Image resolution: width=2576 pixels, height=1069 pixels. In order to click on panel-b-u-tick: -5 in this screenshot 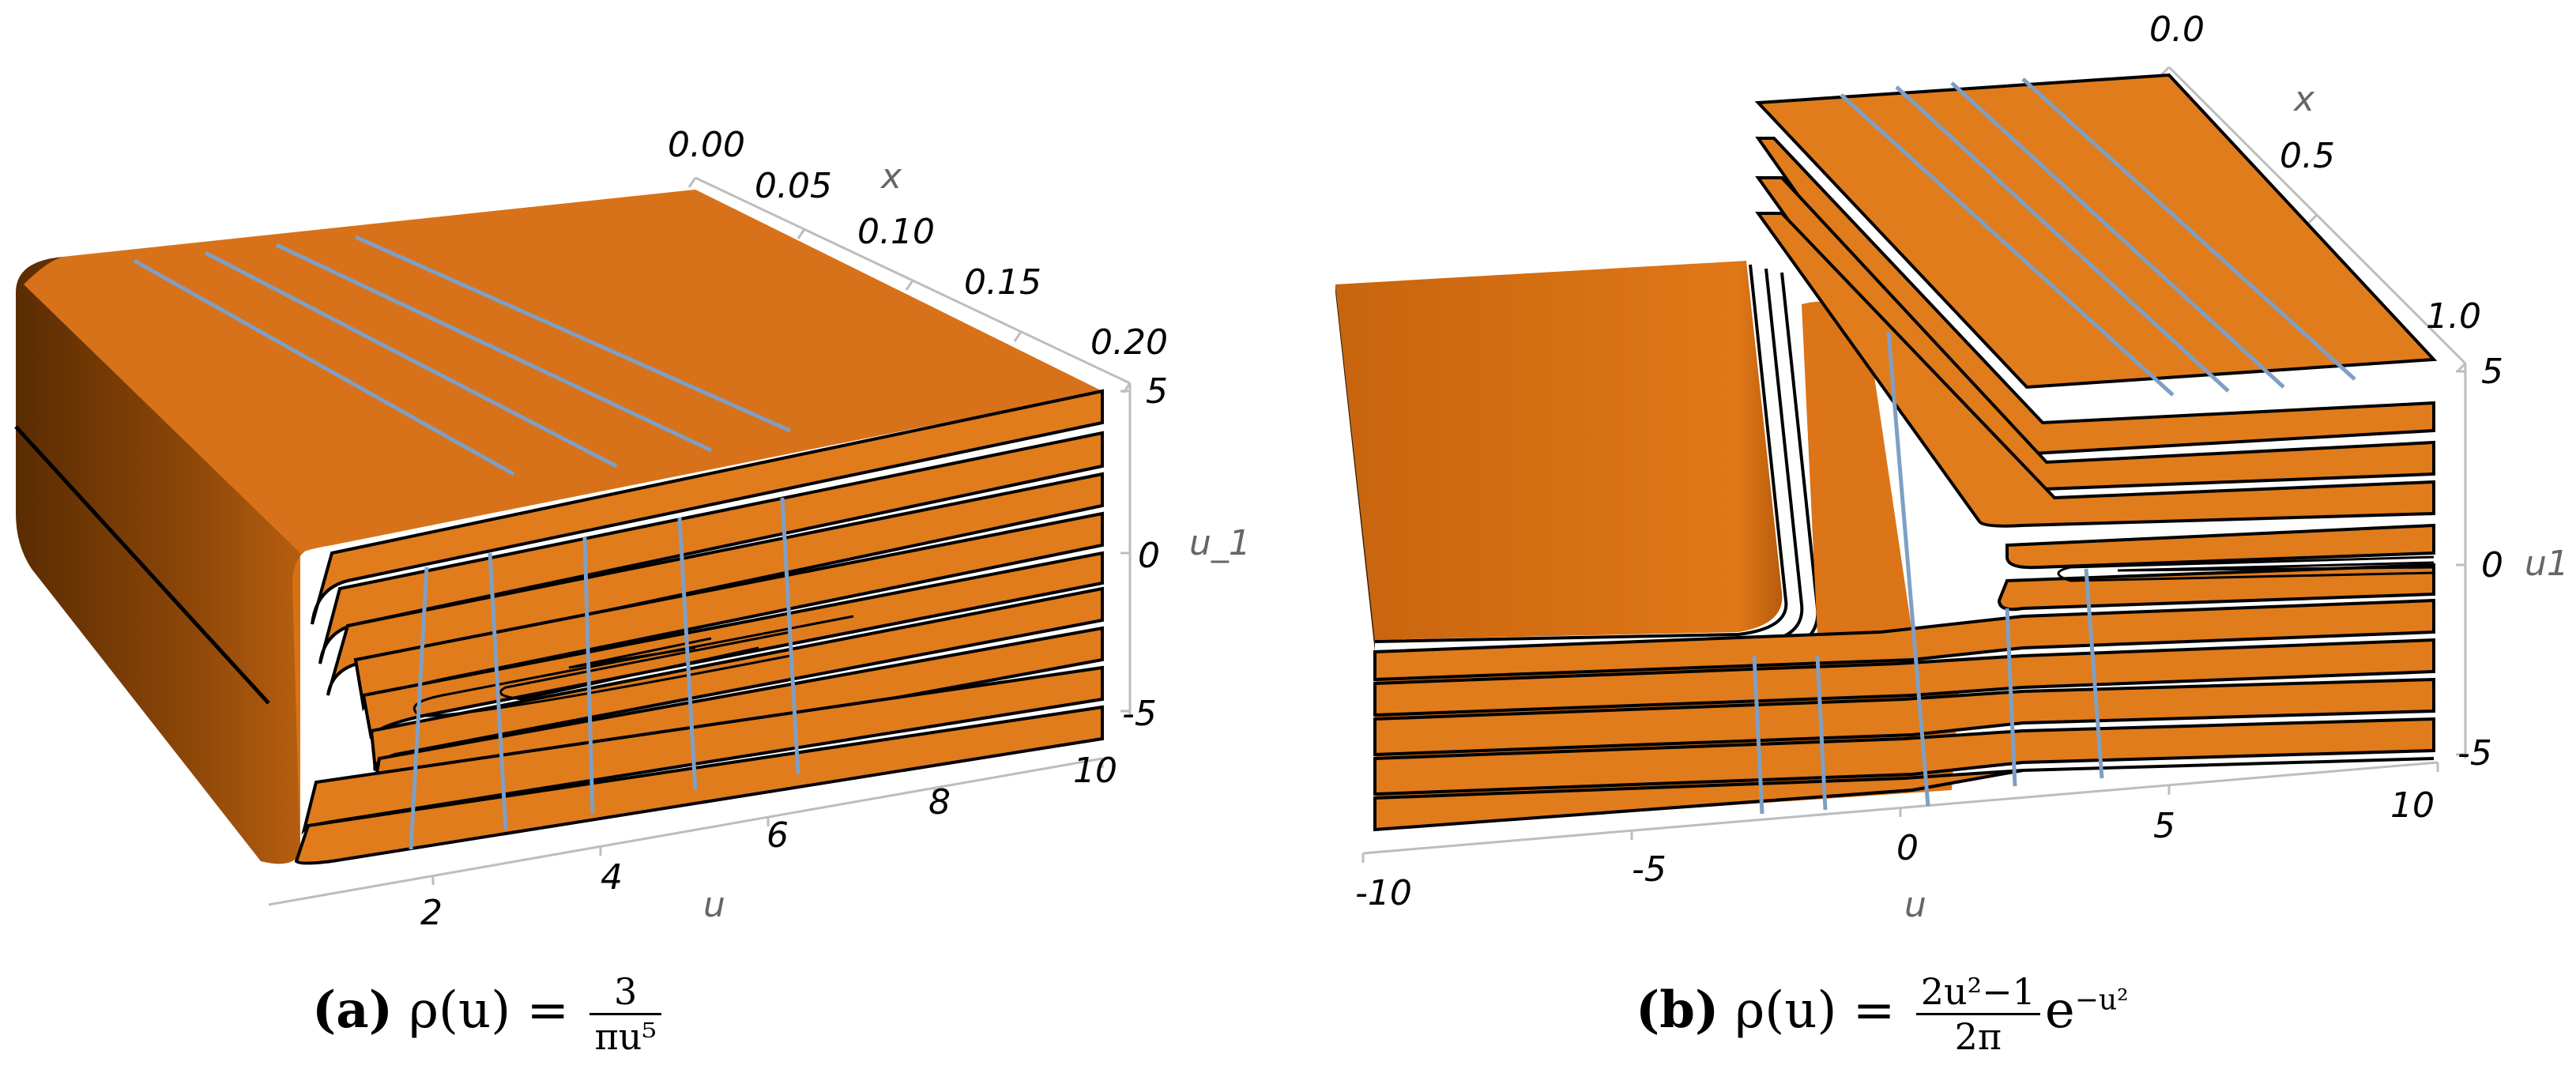, I will do `click(1649, 869)`.